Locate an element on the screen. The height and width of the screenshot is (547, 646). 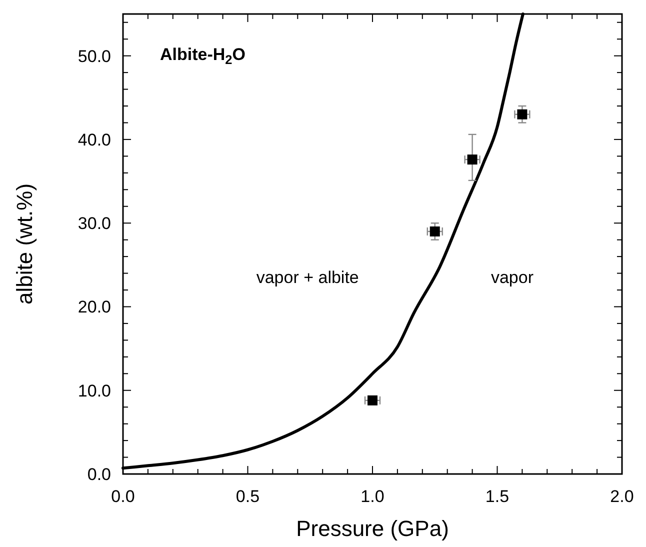
x-axis-title: Pressure (GPa) is located at coordinates (372, 528).